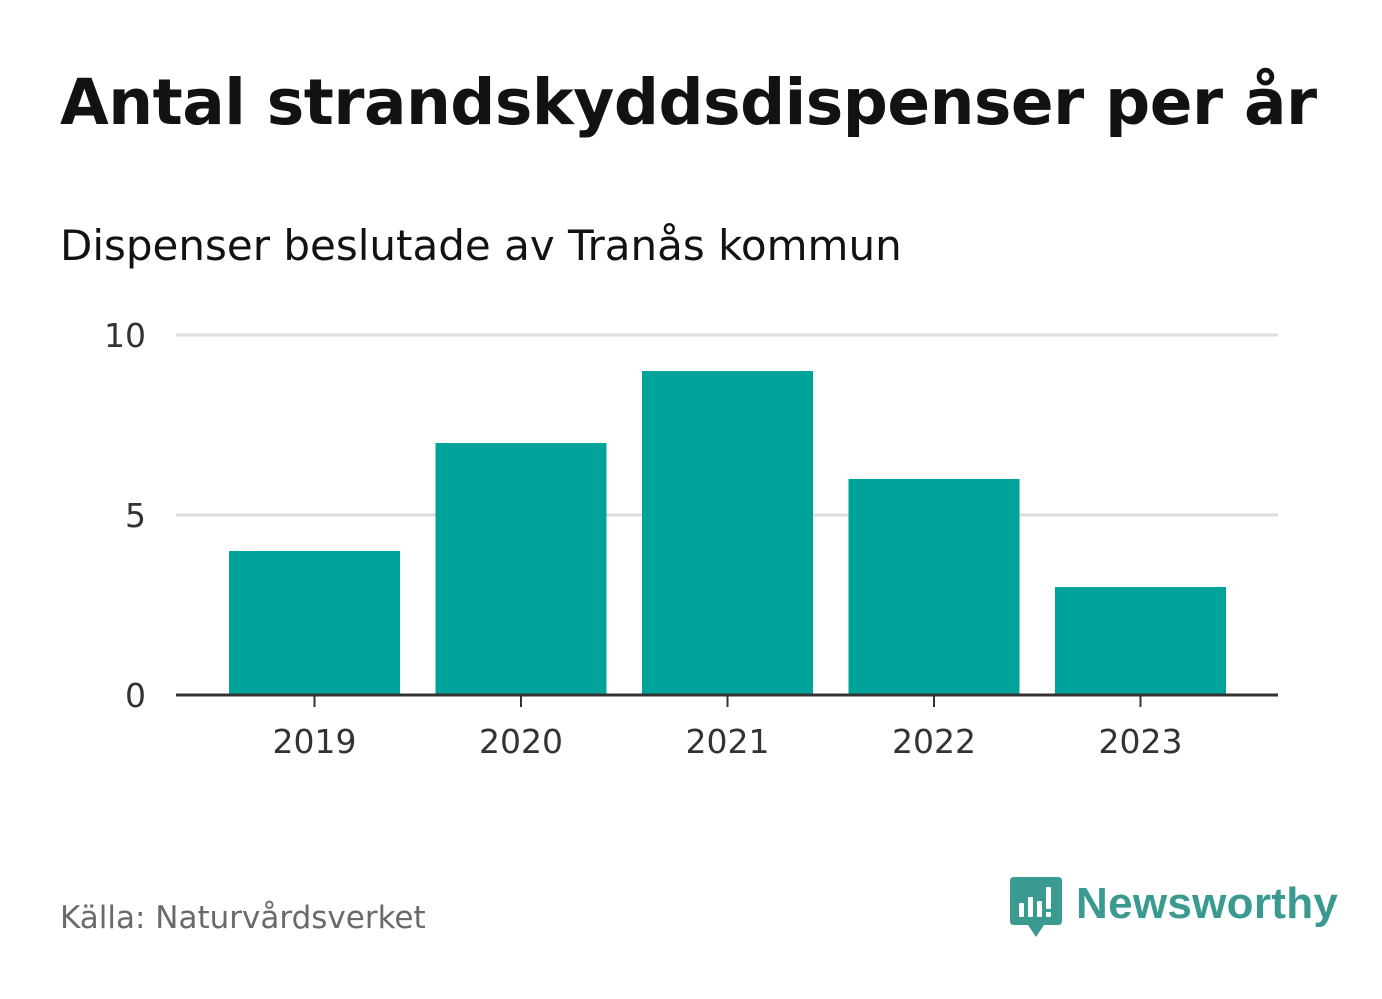 The height and width of the screenshot is (999, 1382). Describe the element at coordinates (315, 741) in the screenshot. I see `x-tick-label: 2019` at that location.